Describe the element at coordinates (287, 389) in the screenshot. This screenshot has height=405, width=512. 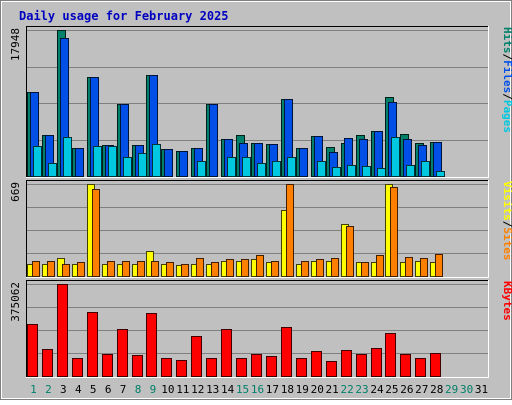
I see `day-label-18: 18` at that location.